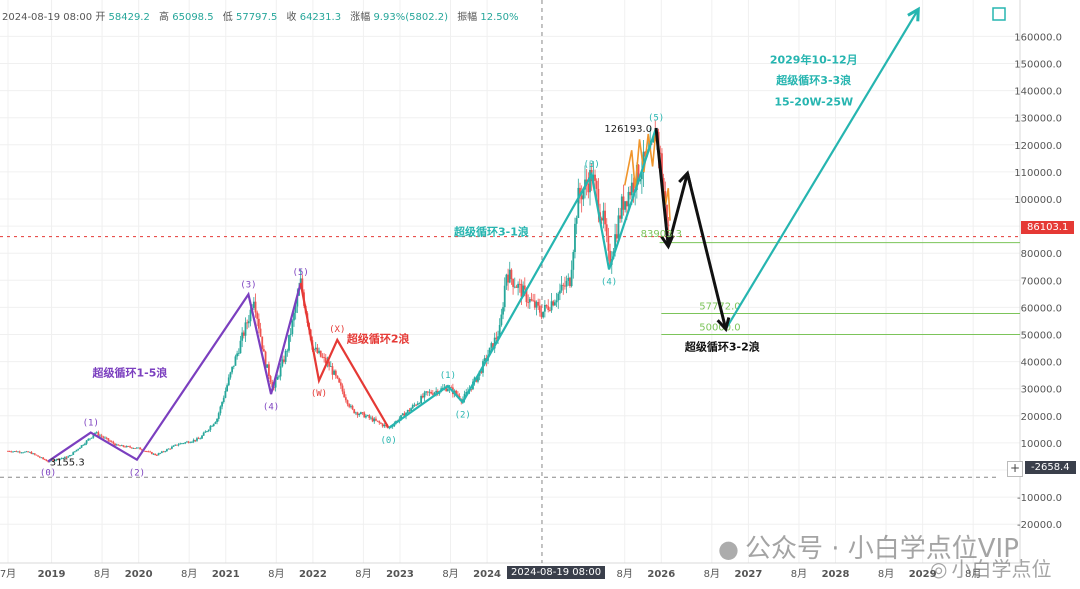  What do you see at coordinates (913, 14) in the screenshot?
I see `arrow-head` at bounding box center [913, 14].